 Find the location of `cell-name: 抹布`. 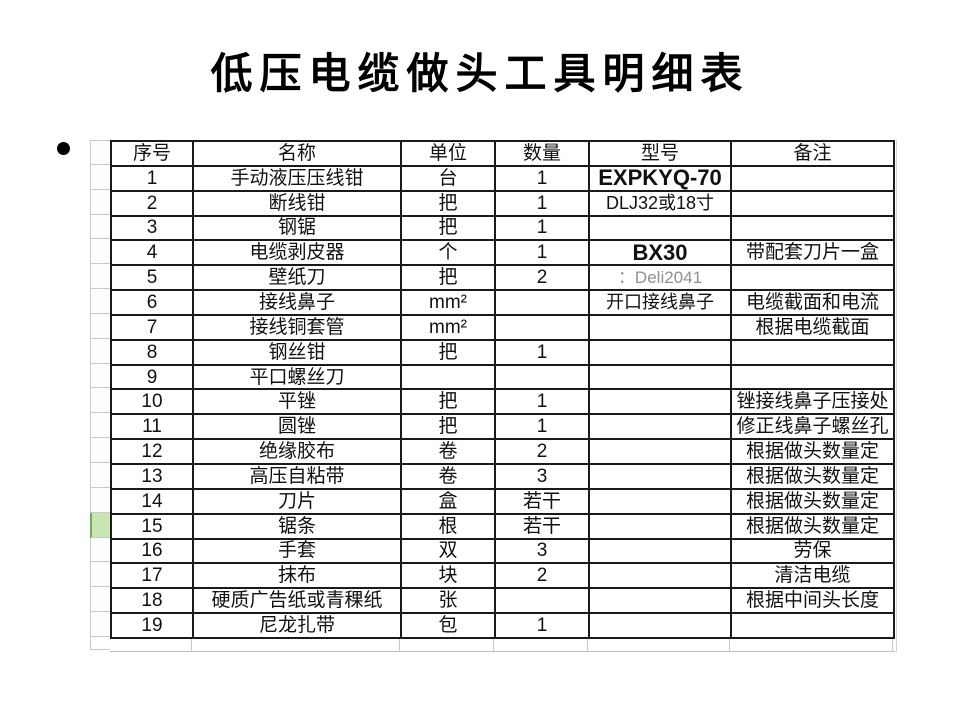

cell-name: 抹布 is located at coordinates (297, 576).